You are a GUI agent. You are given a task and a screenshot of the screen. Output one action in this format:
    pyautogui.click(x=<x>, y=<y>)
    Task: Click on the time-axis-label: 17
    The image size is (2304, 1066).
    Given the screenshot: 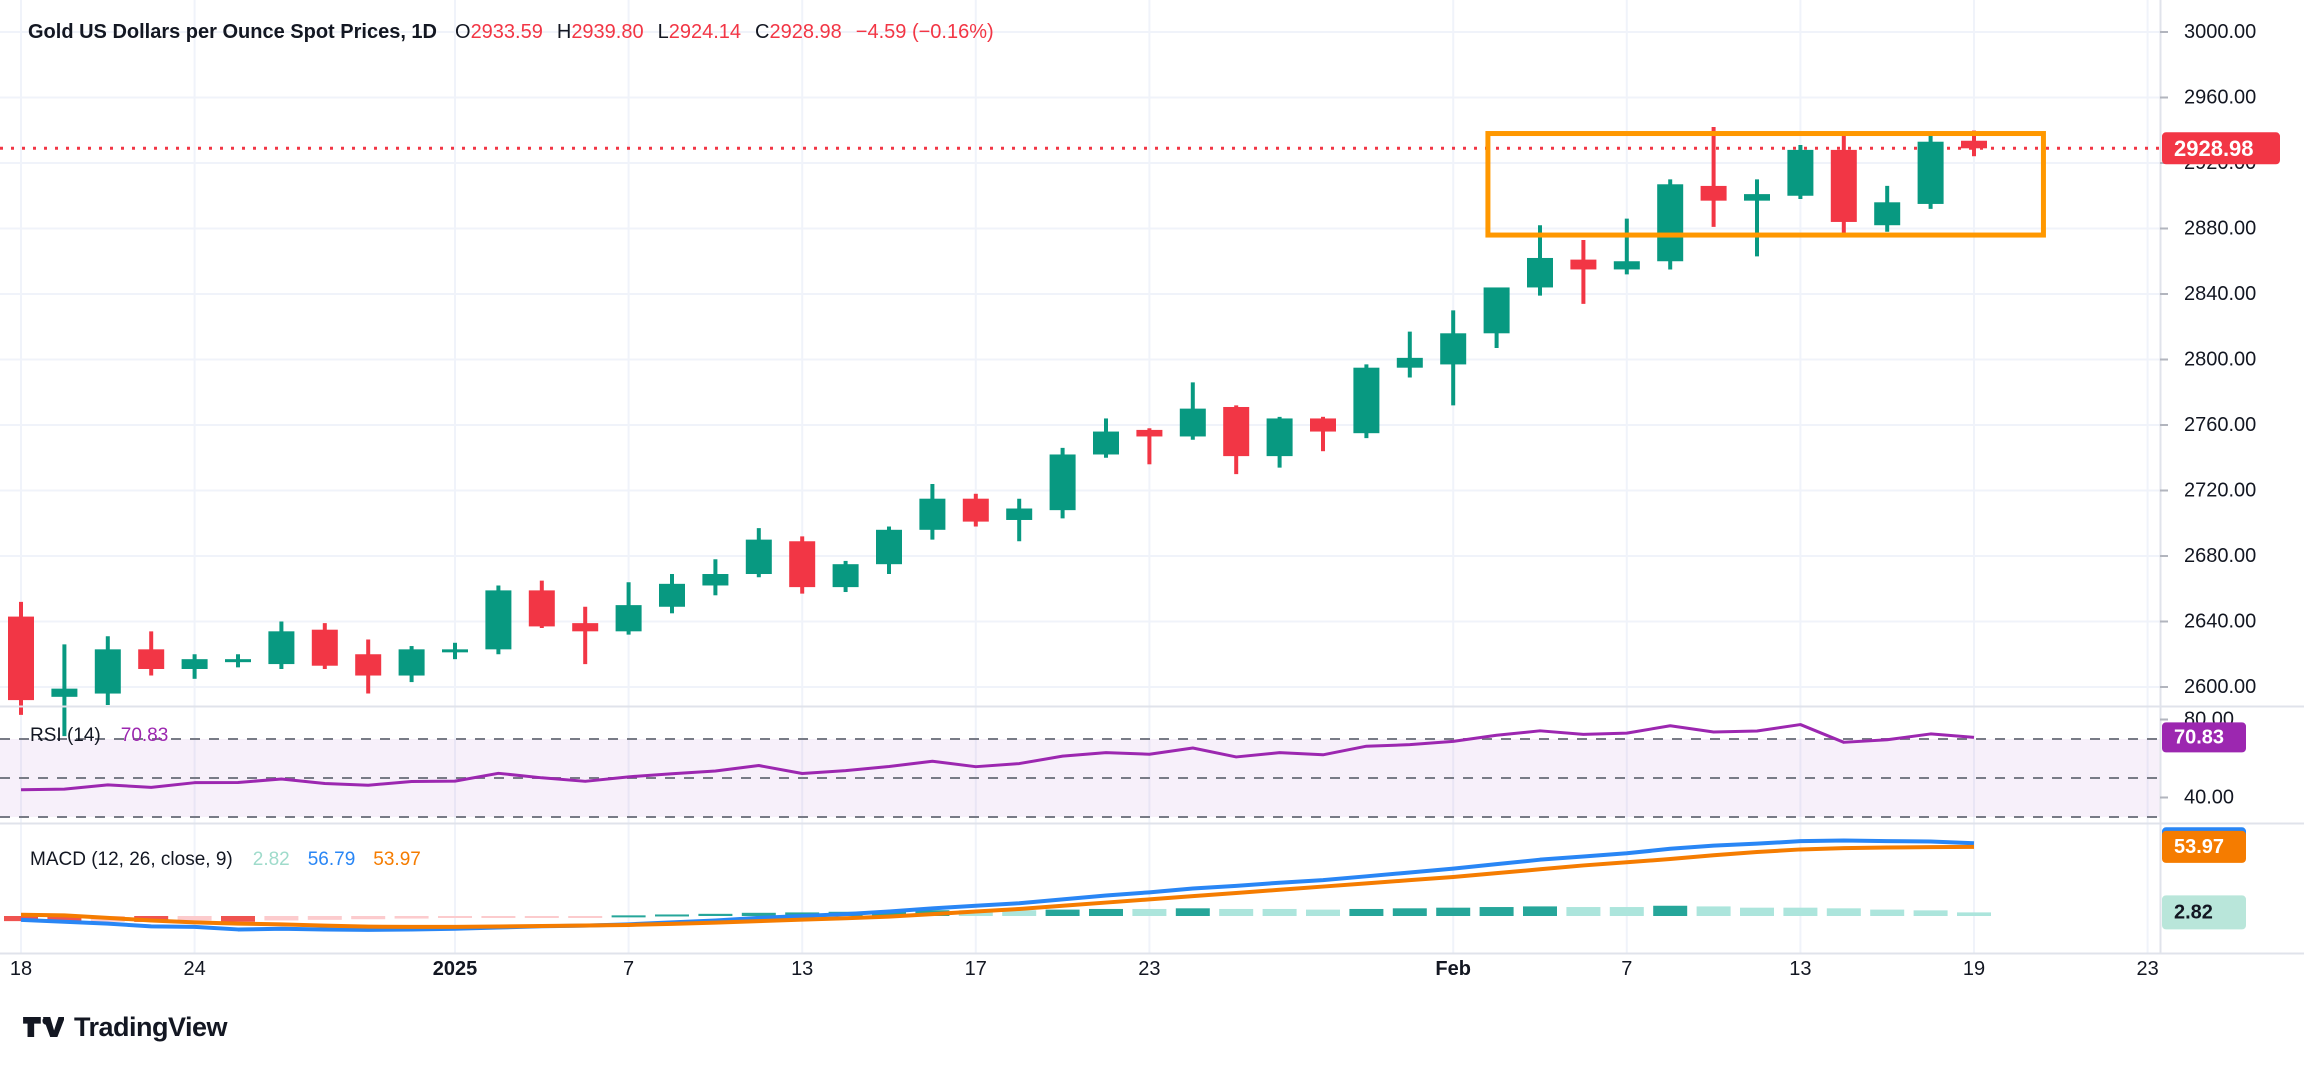 What is the action you would take?
    pyautogui.click(x=976, y=969)
    